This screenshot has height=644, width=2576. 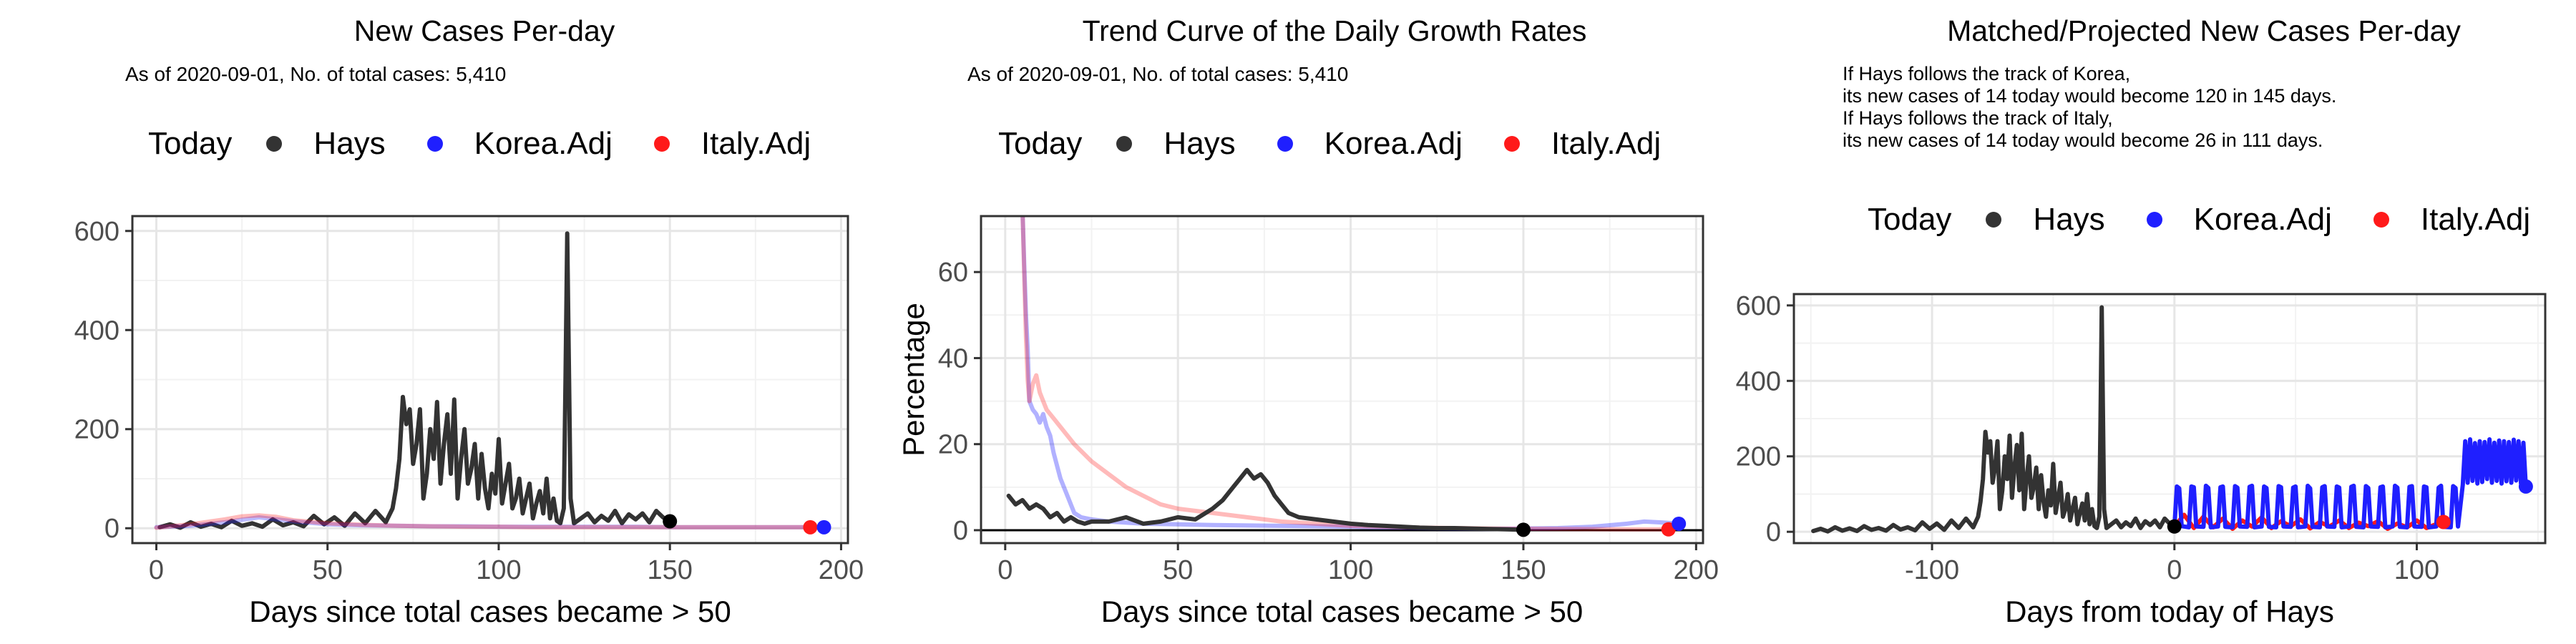 I want to click on panel-3-title: Matched/Projected New Cases Per-day, so click(x=2204, y=30).